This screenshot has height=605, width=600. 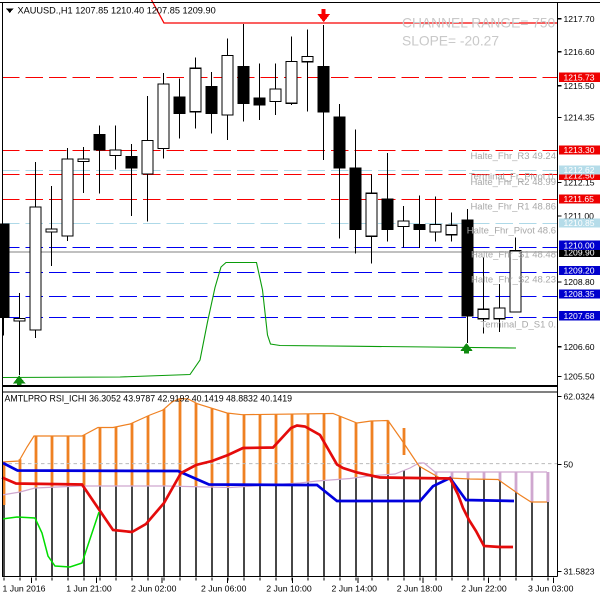 I want to click on svg-text: 1208.35, so click(x=579, y=294).